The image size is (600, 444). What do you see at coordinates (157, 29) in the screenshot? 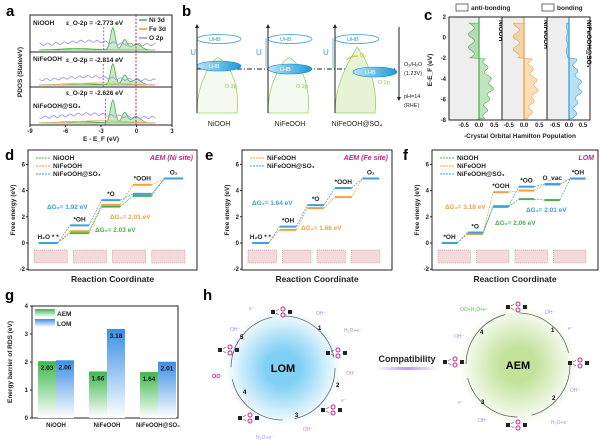
I see `legend-fe3d: Fe 3d` at bounding box center [157, 29].